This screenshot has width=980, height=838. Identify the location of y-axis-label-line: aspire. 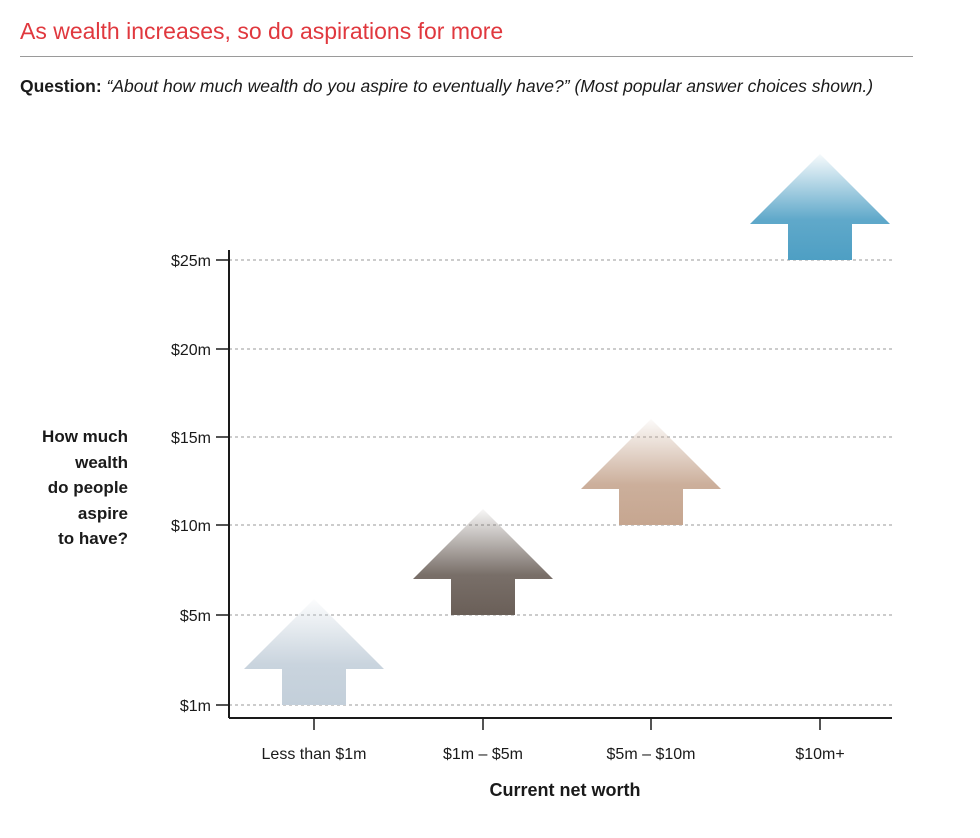
(102, 513).